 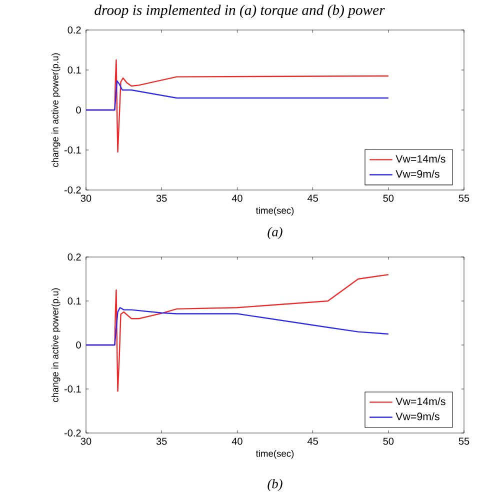 What do you see at coordinates (275, 233) in the screenshot?
I see `text: (a)` at bounding box center [275, 233].